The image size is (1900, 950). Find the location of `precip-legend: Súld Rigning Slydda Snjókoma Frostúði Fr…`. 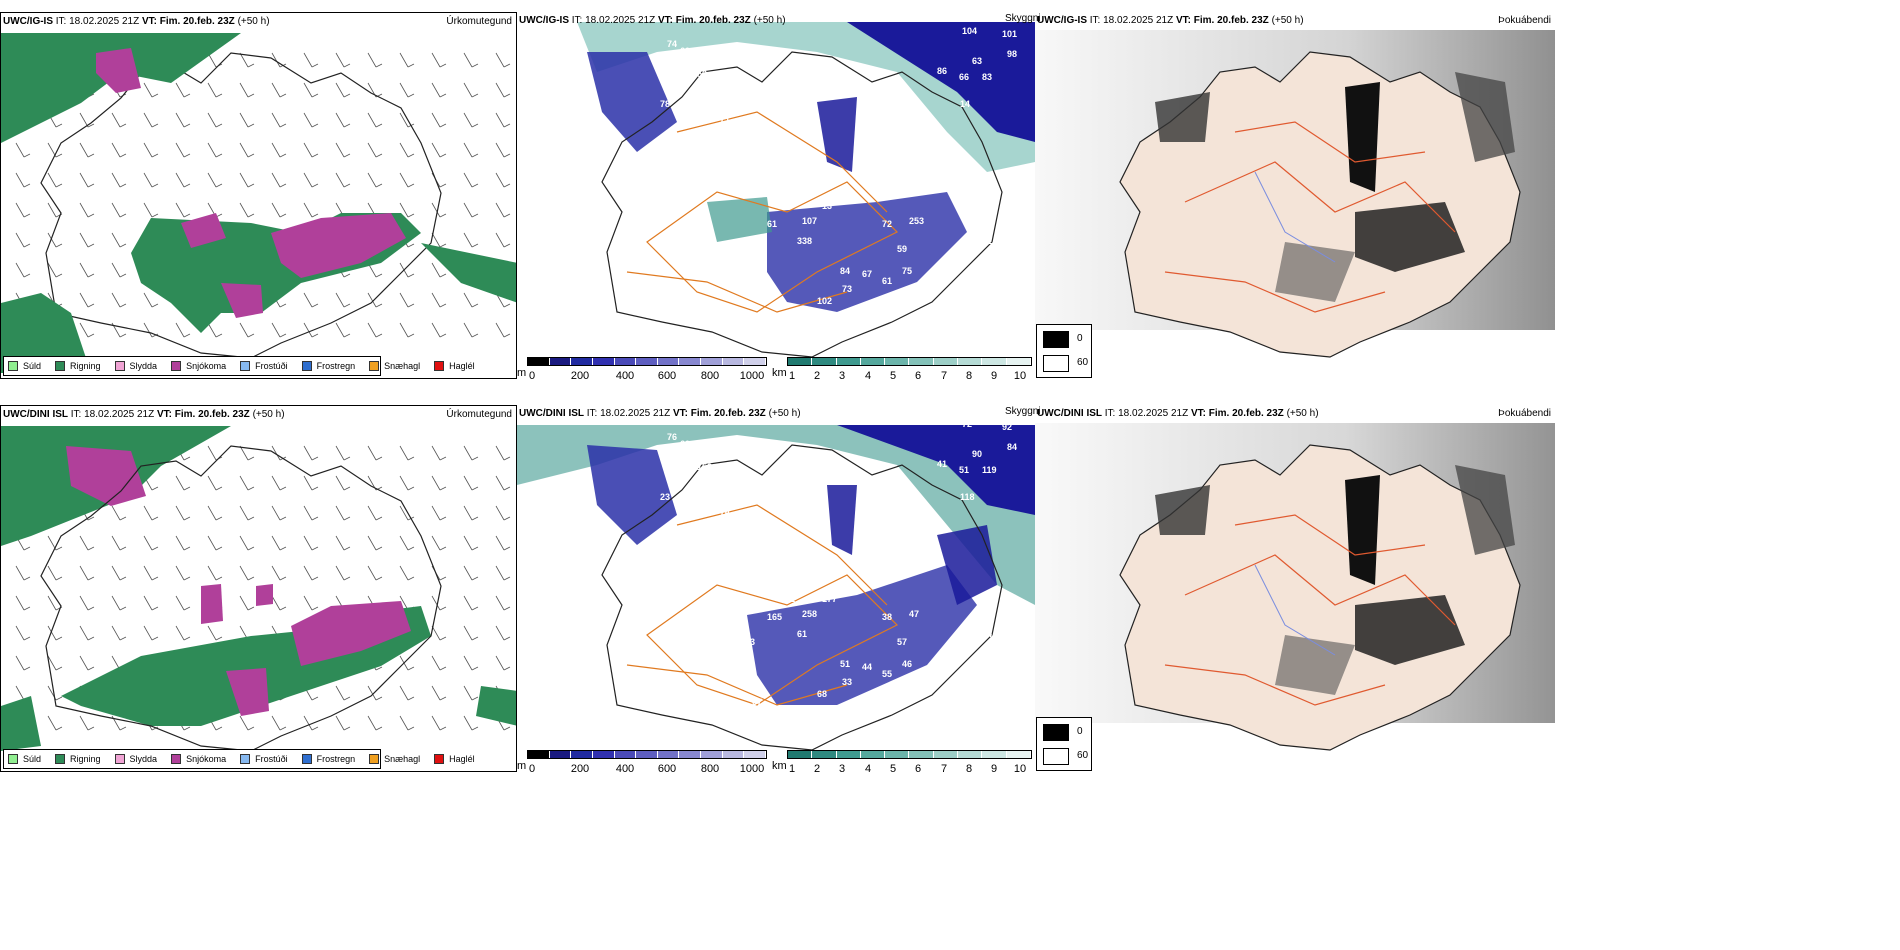

precip-legend: Súld Rigning Slydda Snjókoma Frostúði Fr… is located at coordinates (239, 759).